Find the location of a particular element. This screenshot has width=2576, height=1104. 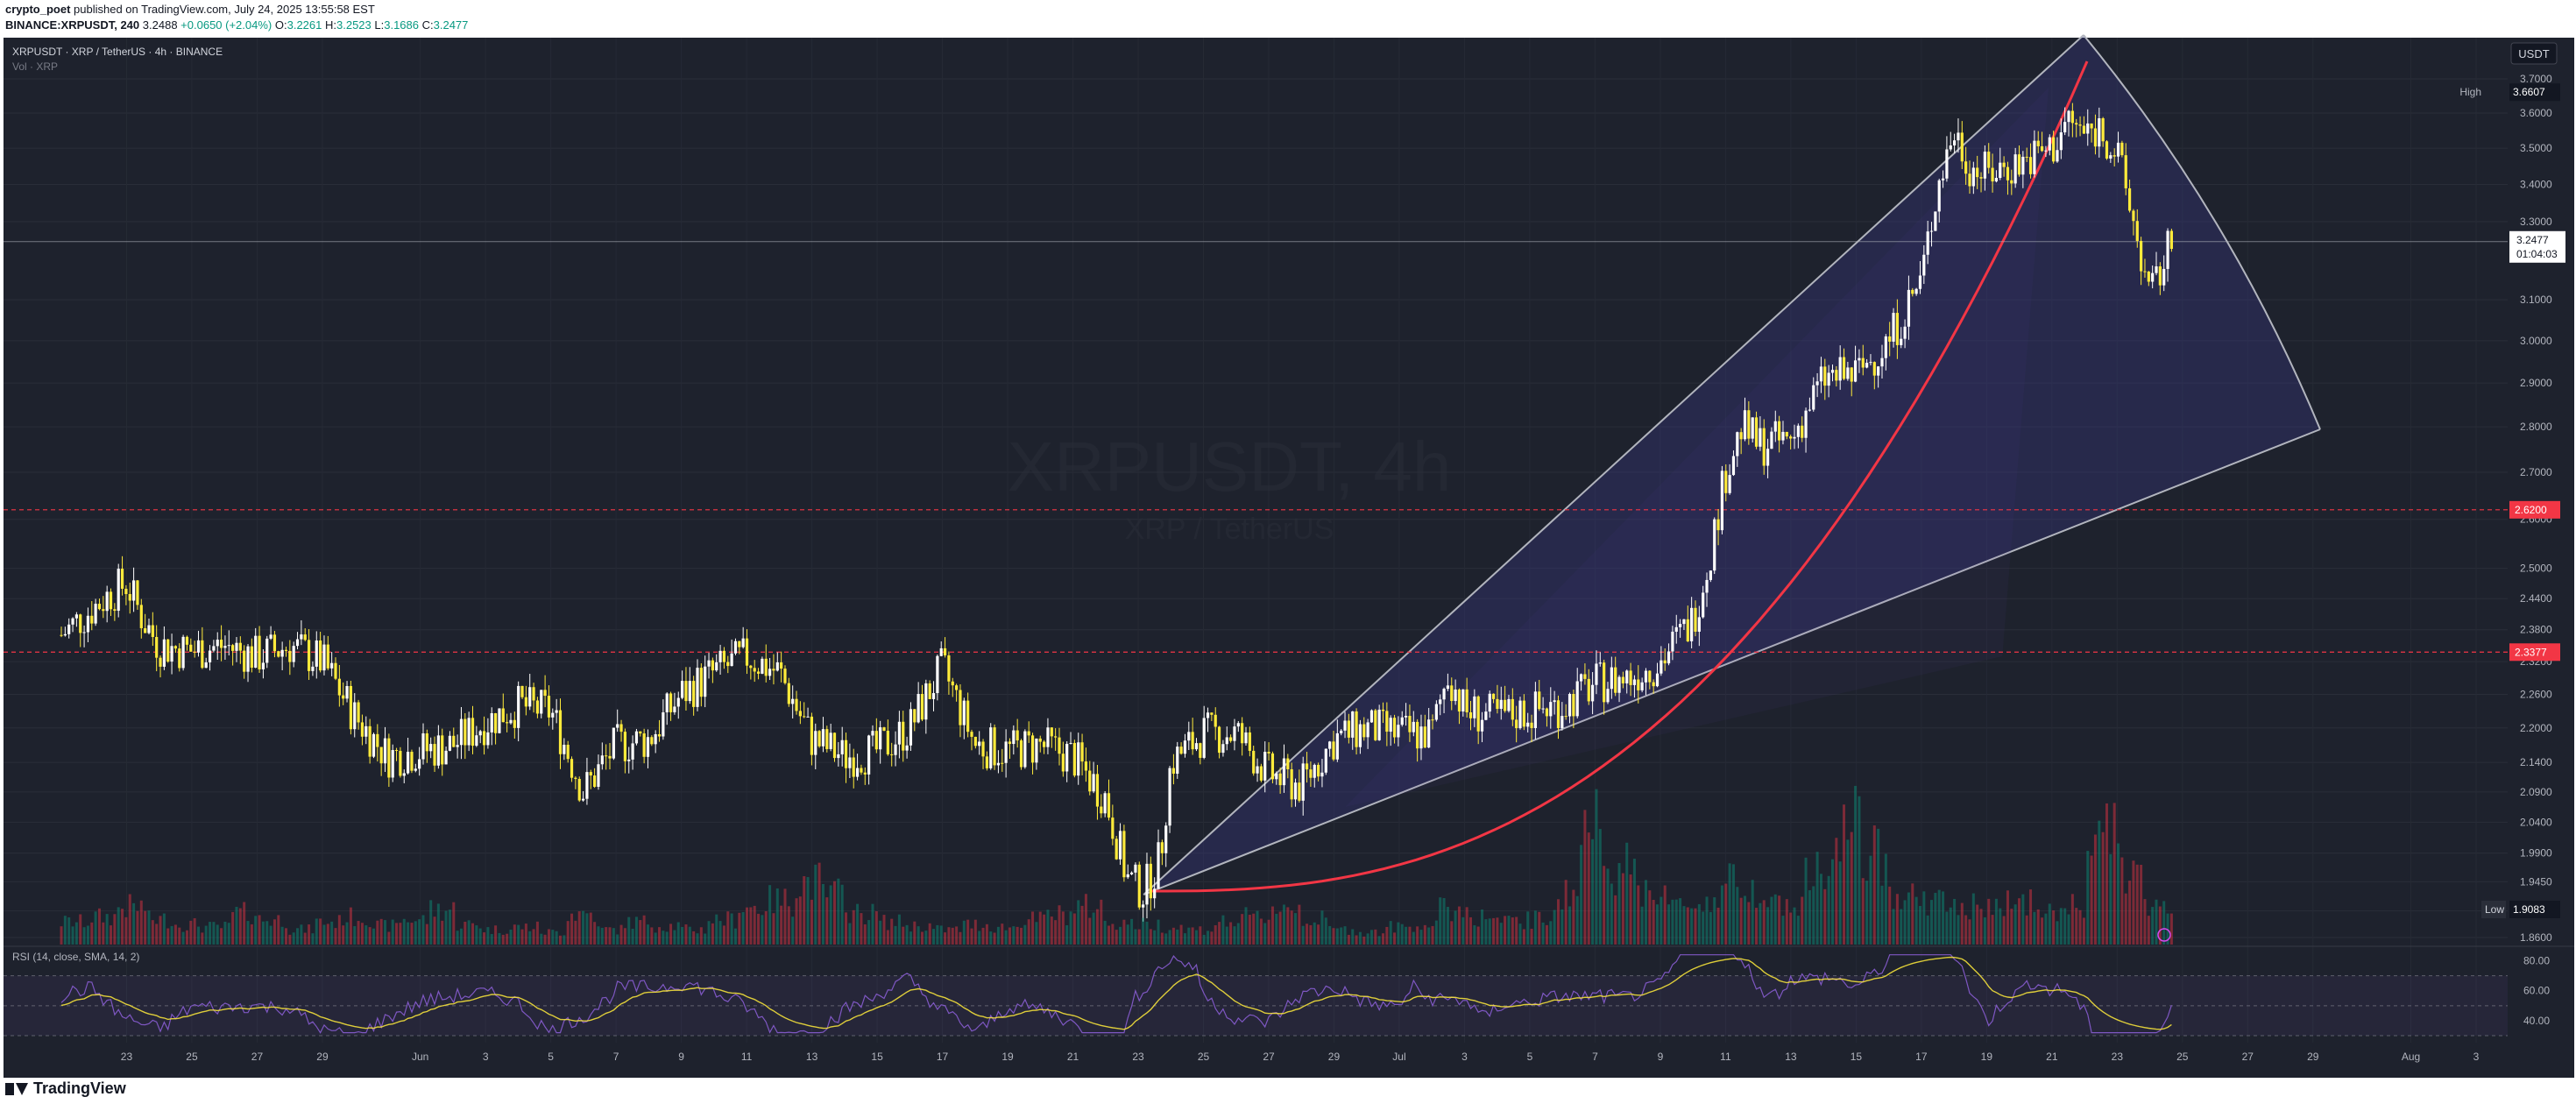

level-2-value: 2.3377 is located at coordinates (2531, 652).